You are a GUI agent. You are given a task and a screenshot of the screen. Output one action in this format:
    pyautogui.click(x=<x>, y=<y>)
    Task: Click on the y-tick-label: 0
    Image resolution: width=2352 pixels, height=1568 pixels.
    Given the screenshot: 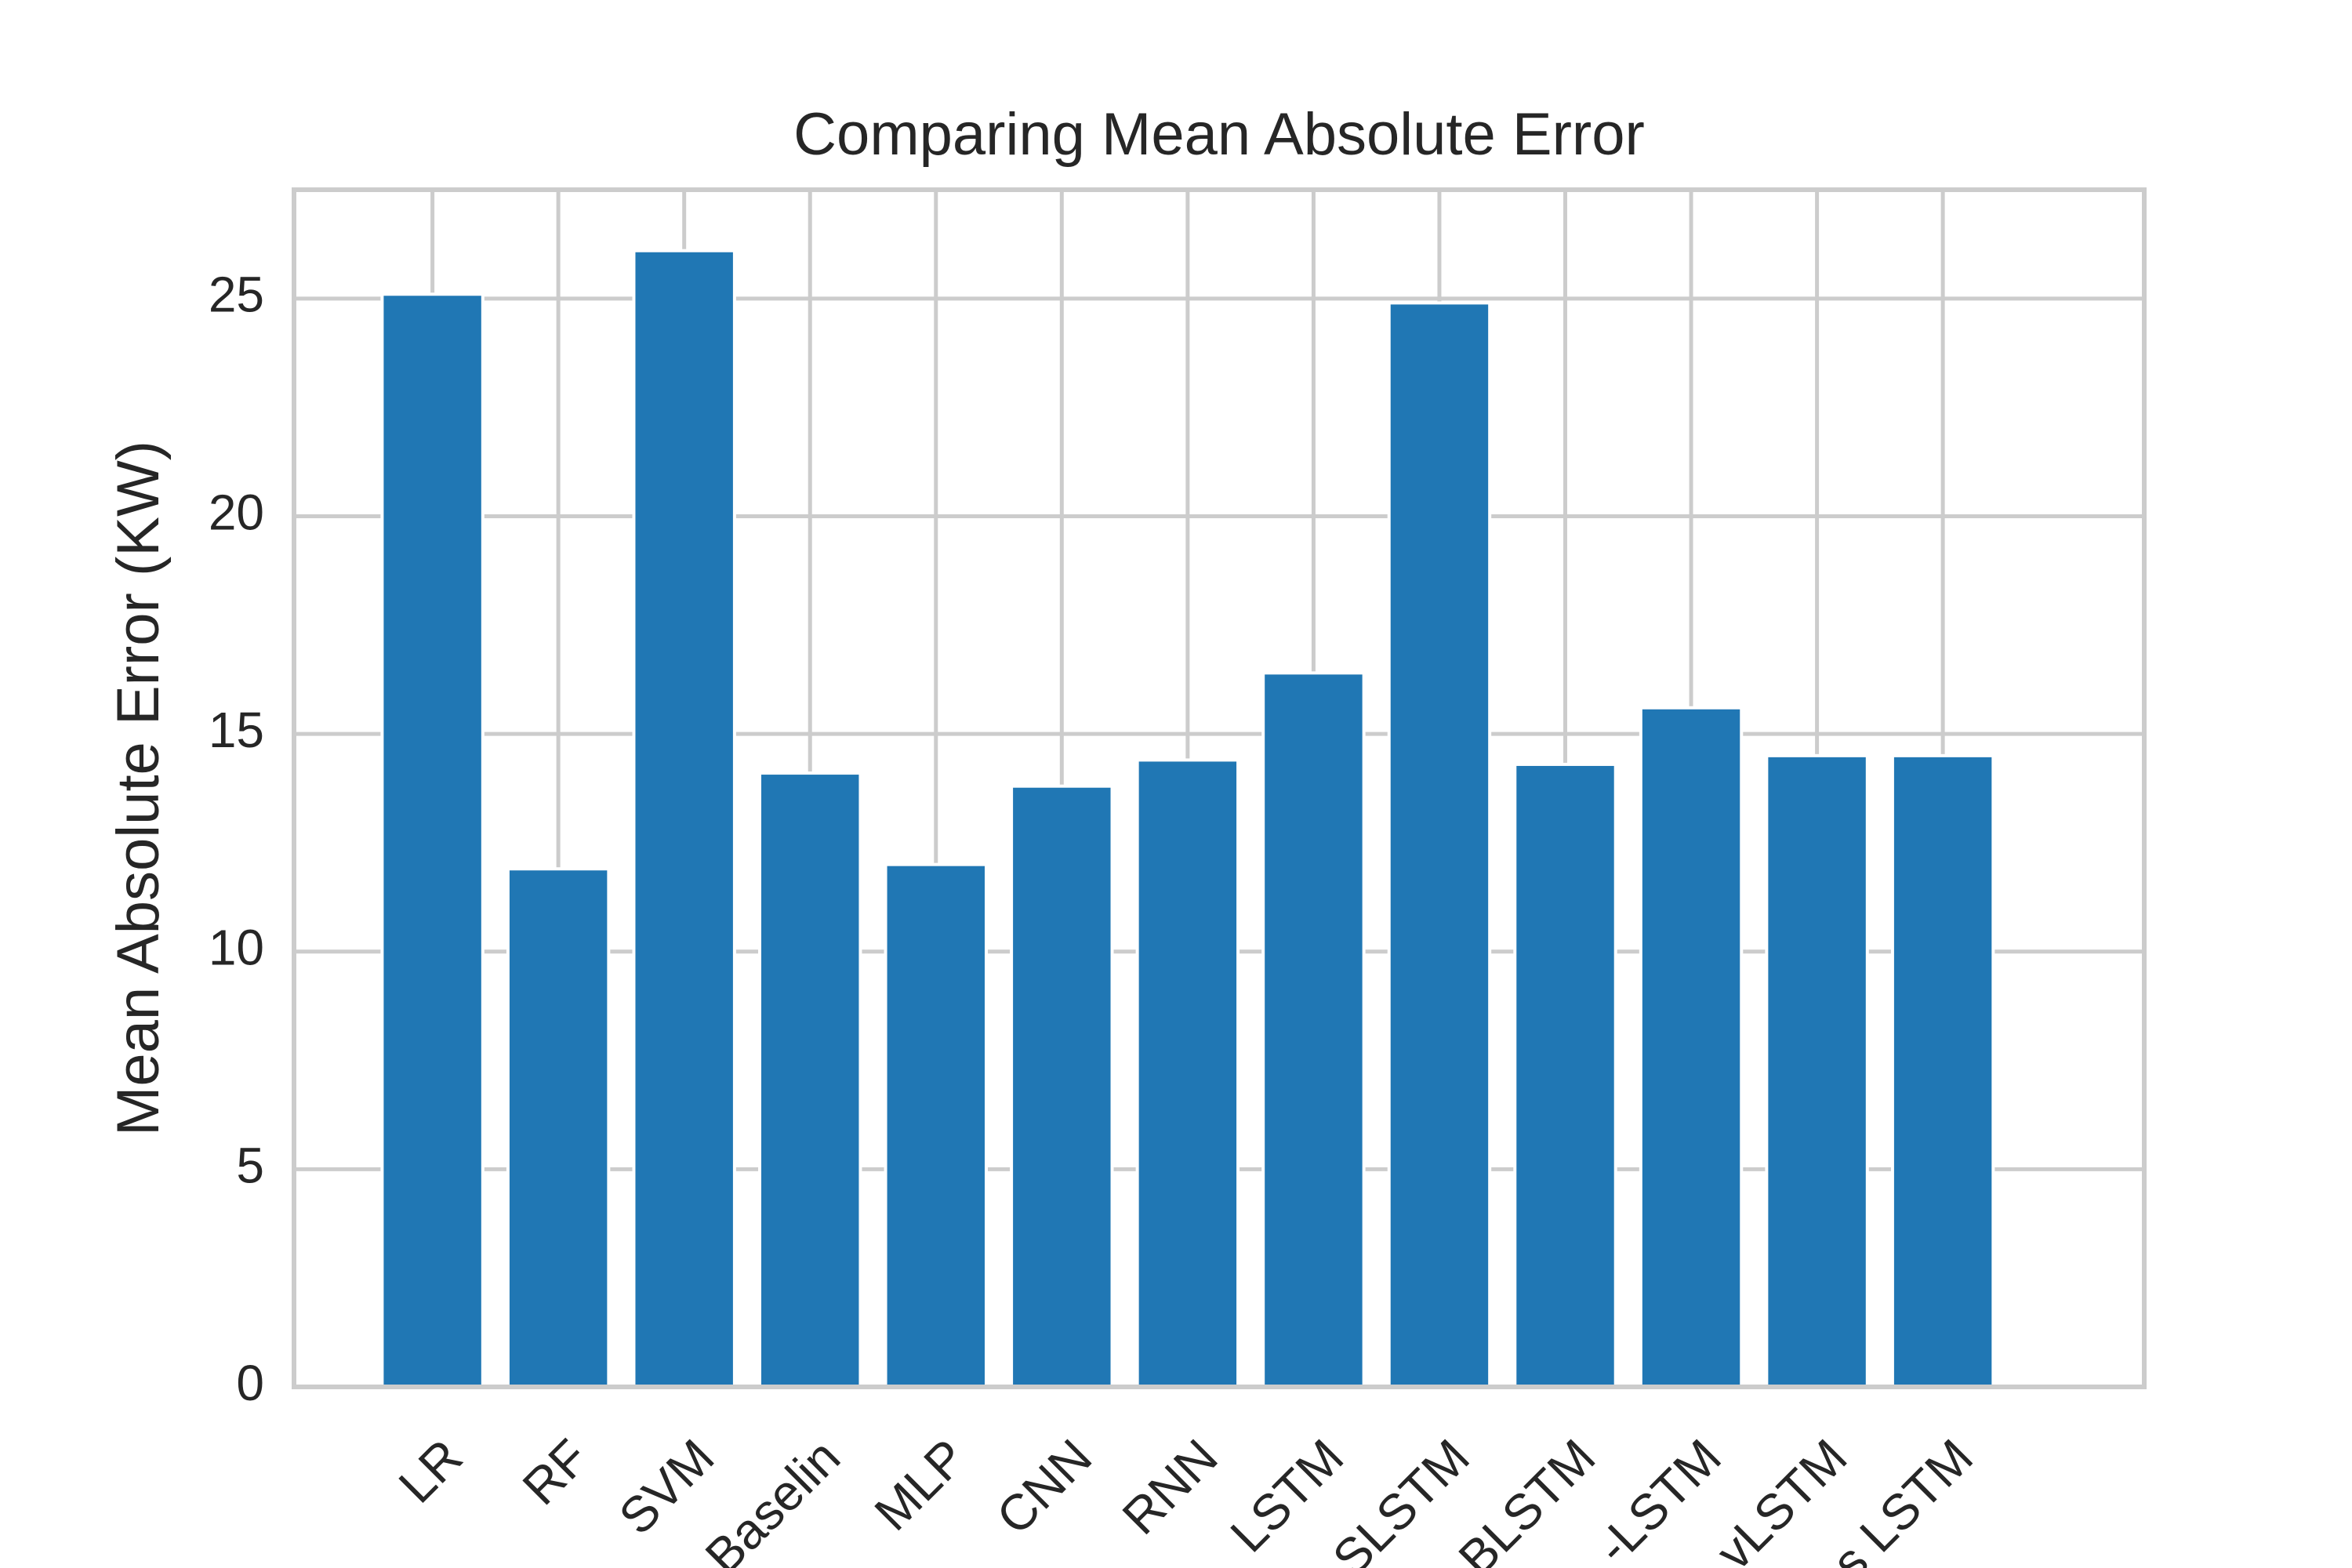 What is the action you would take?
    pyautogui.click(x=250, y=1383)
    